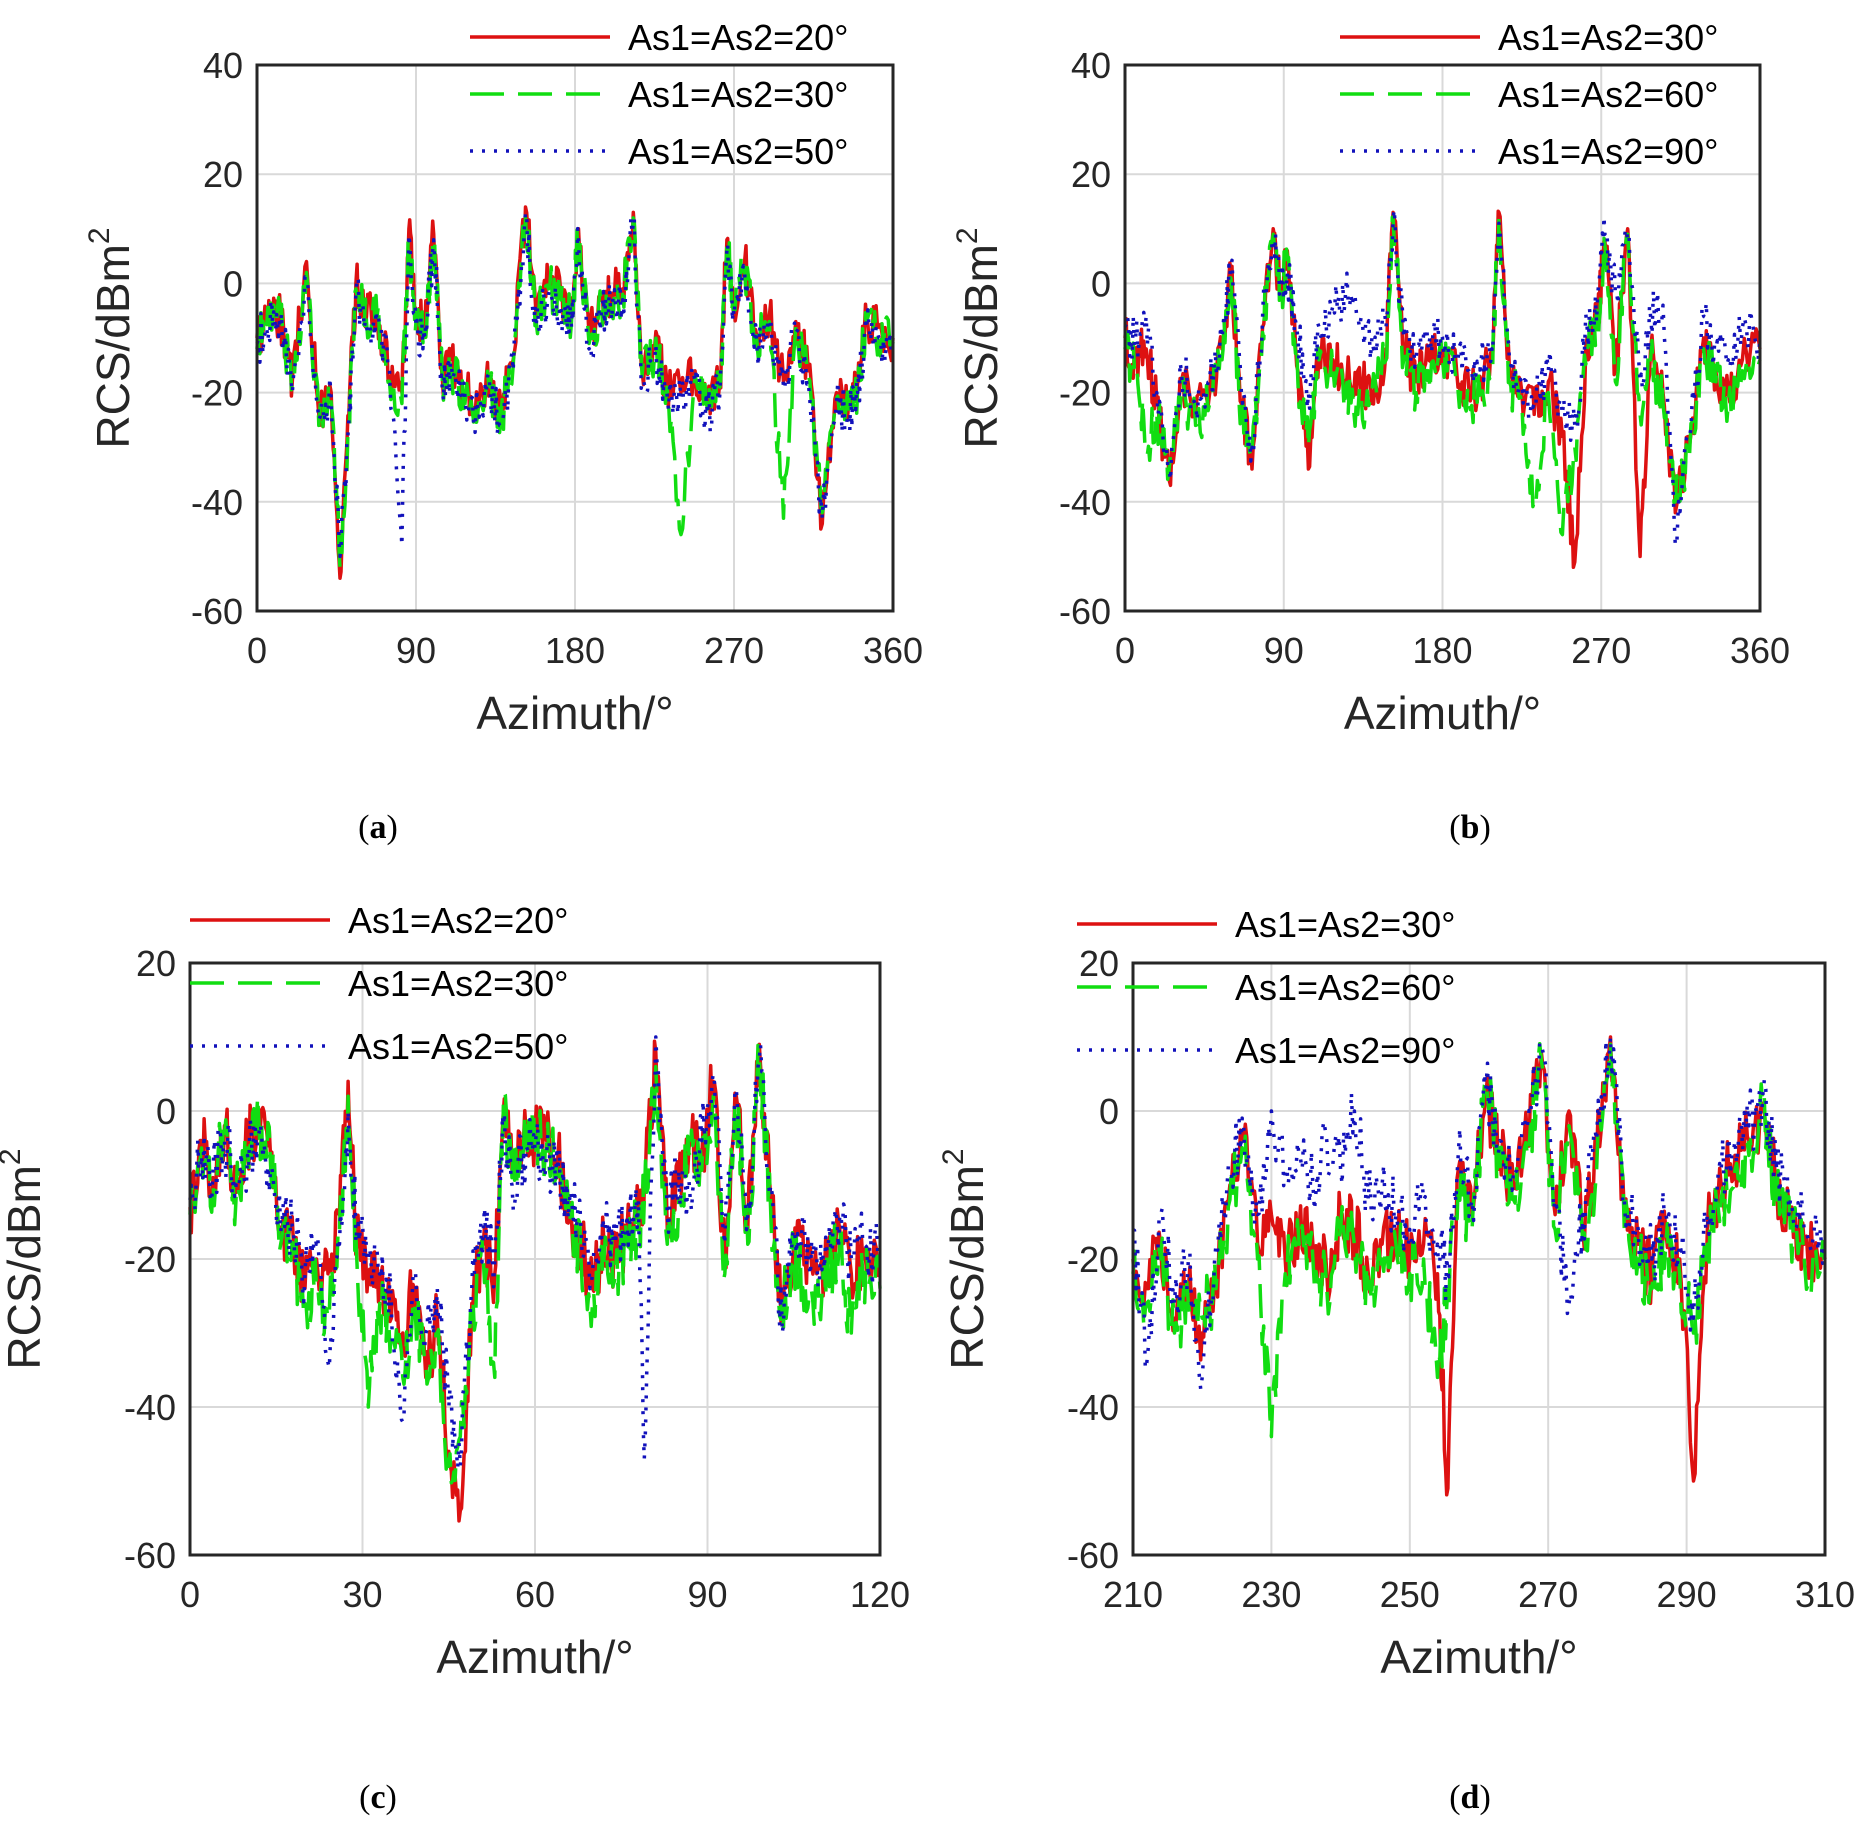 This screenshot has width=1873, height=1830. I want to click on chart-d-y-tick-label: 0, so click(1109, 1111).